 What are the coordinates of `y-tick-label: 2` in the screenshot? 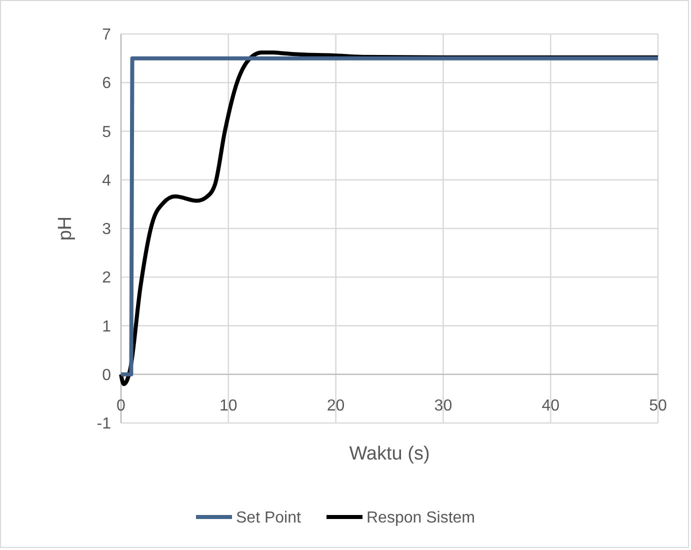 It's located at (107, 278).